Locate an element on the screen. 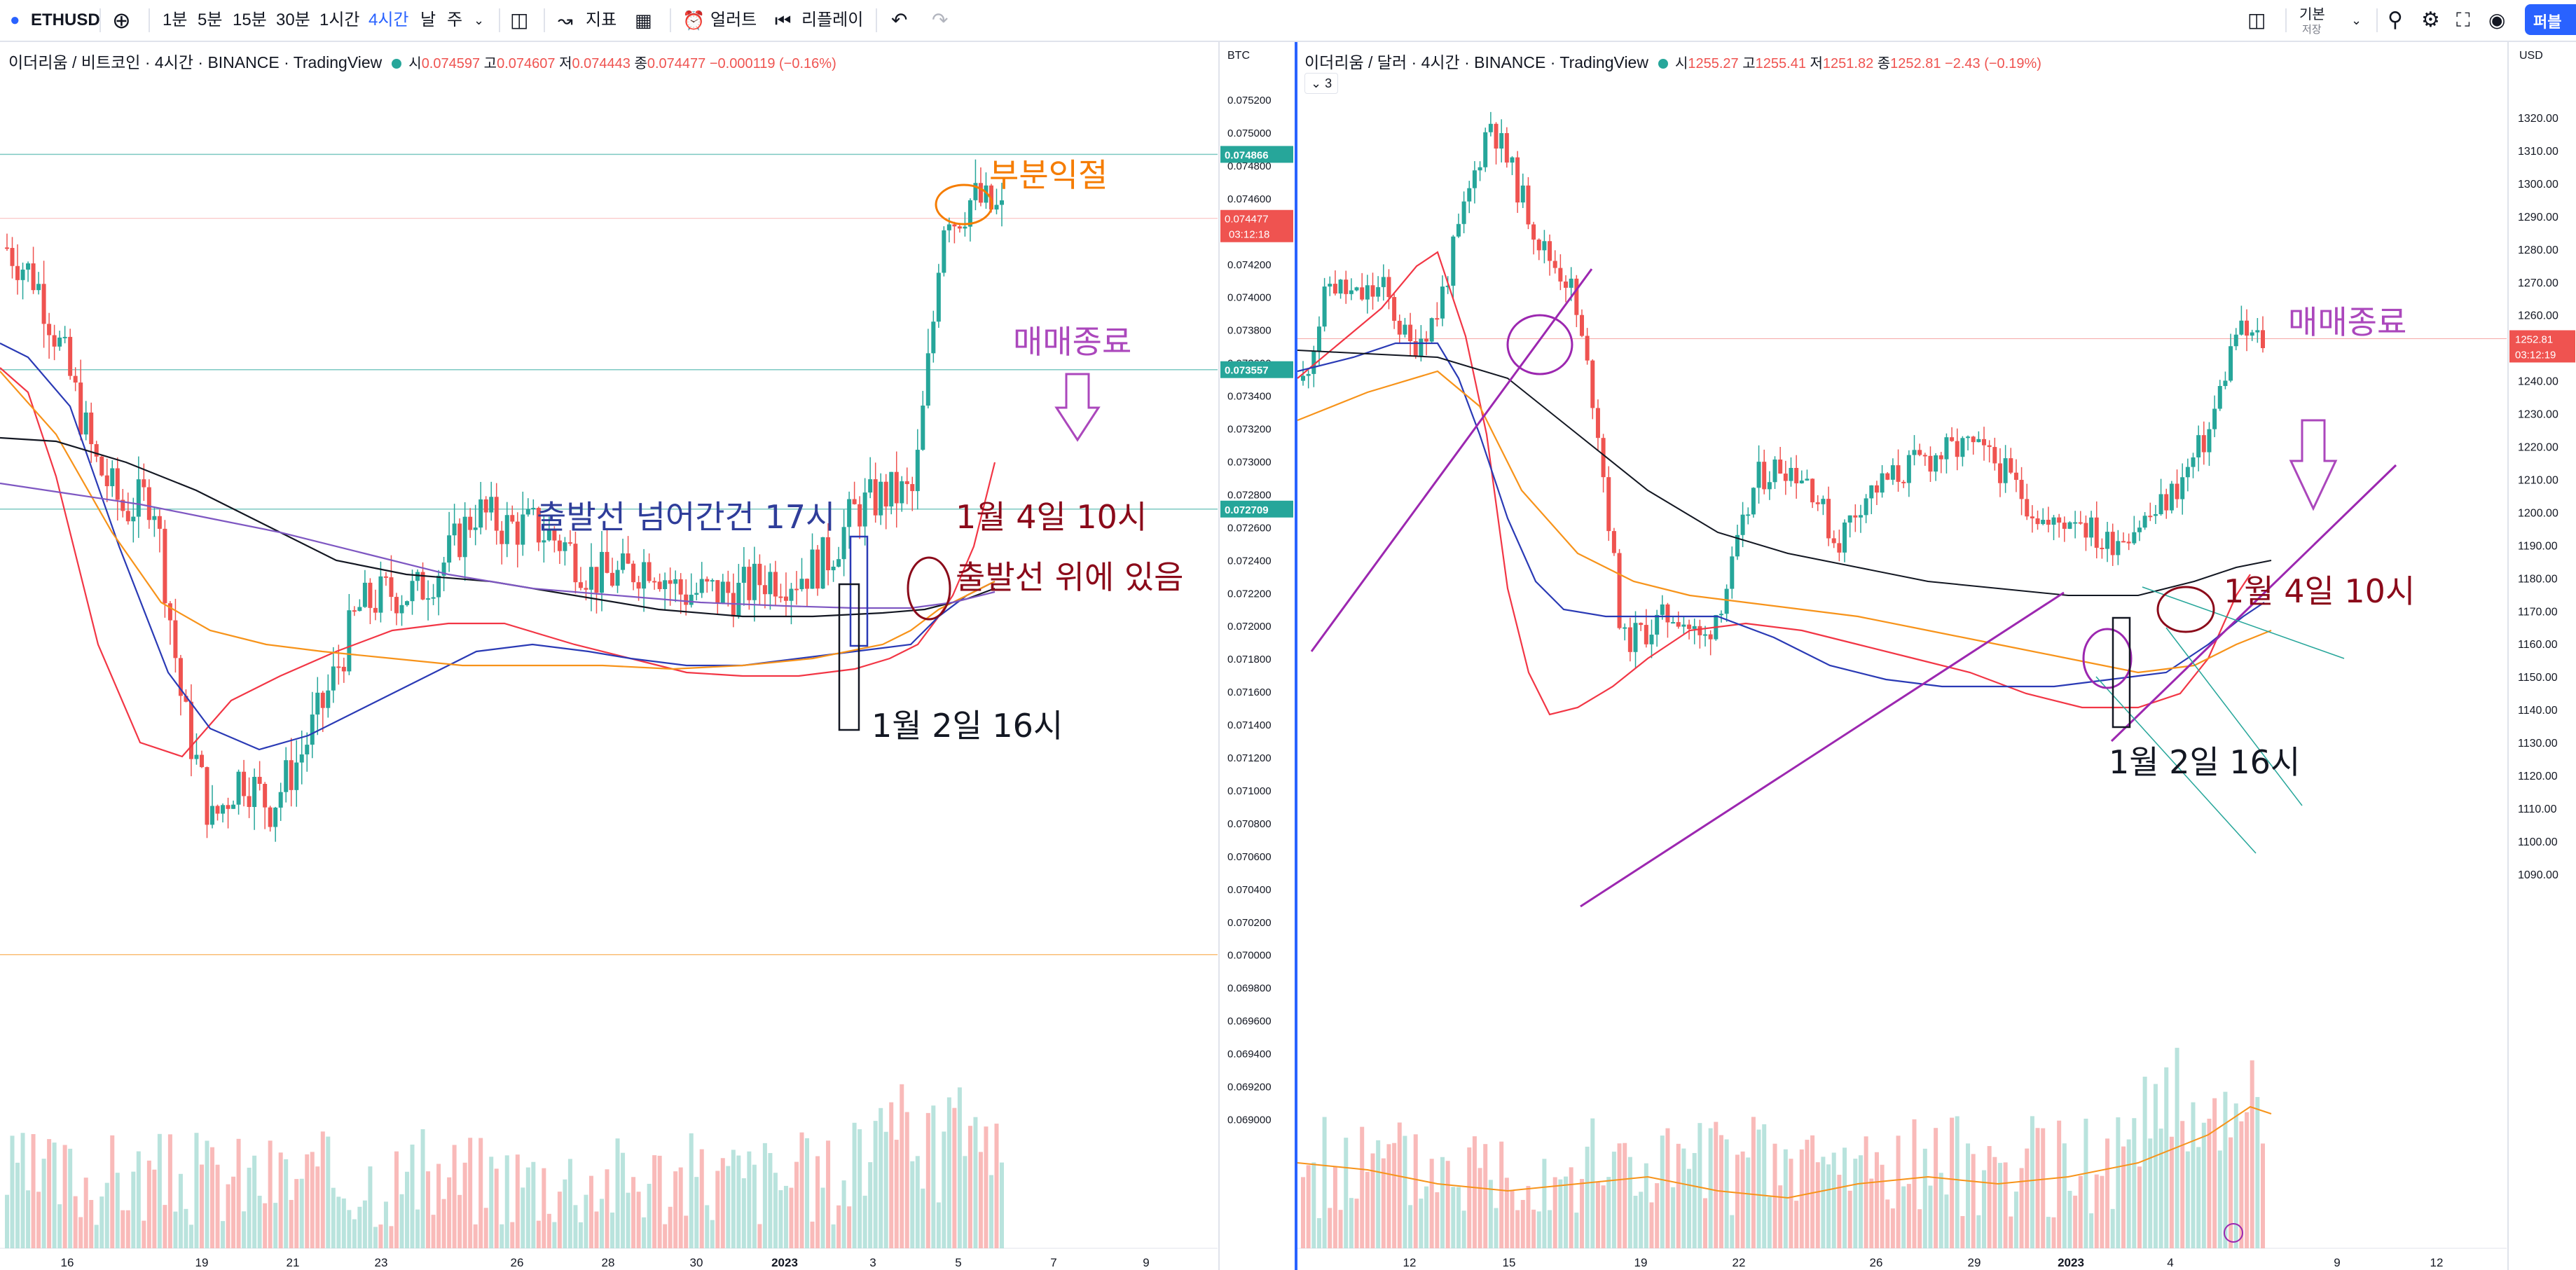 This screenshot has height=1270, width=2576. replay-icon: ⏮ is located at coordinates (783, 21).